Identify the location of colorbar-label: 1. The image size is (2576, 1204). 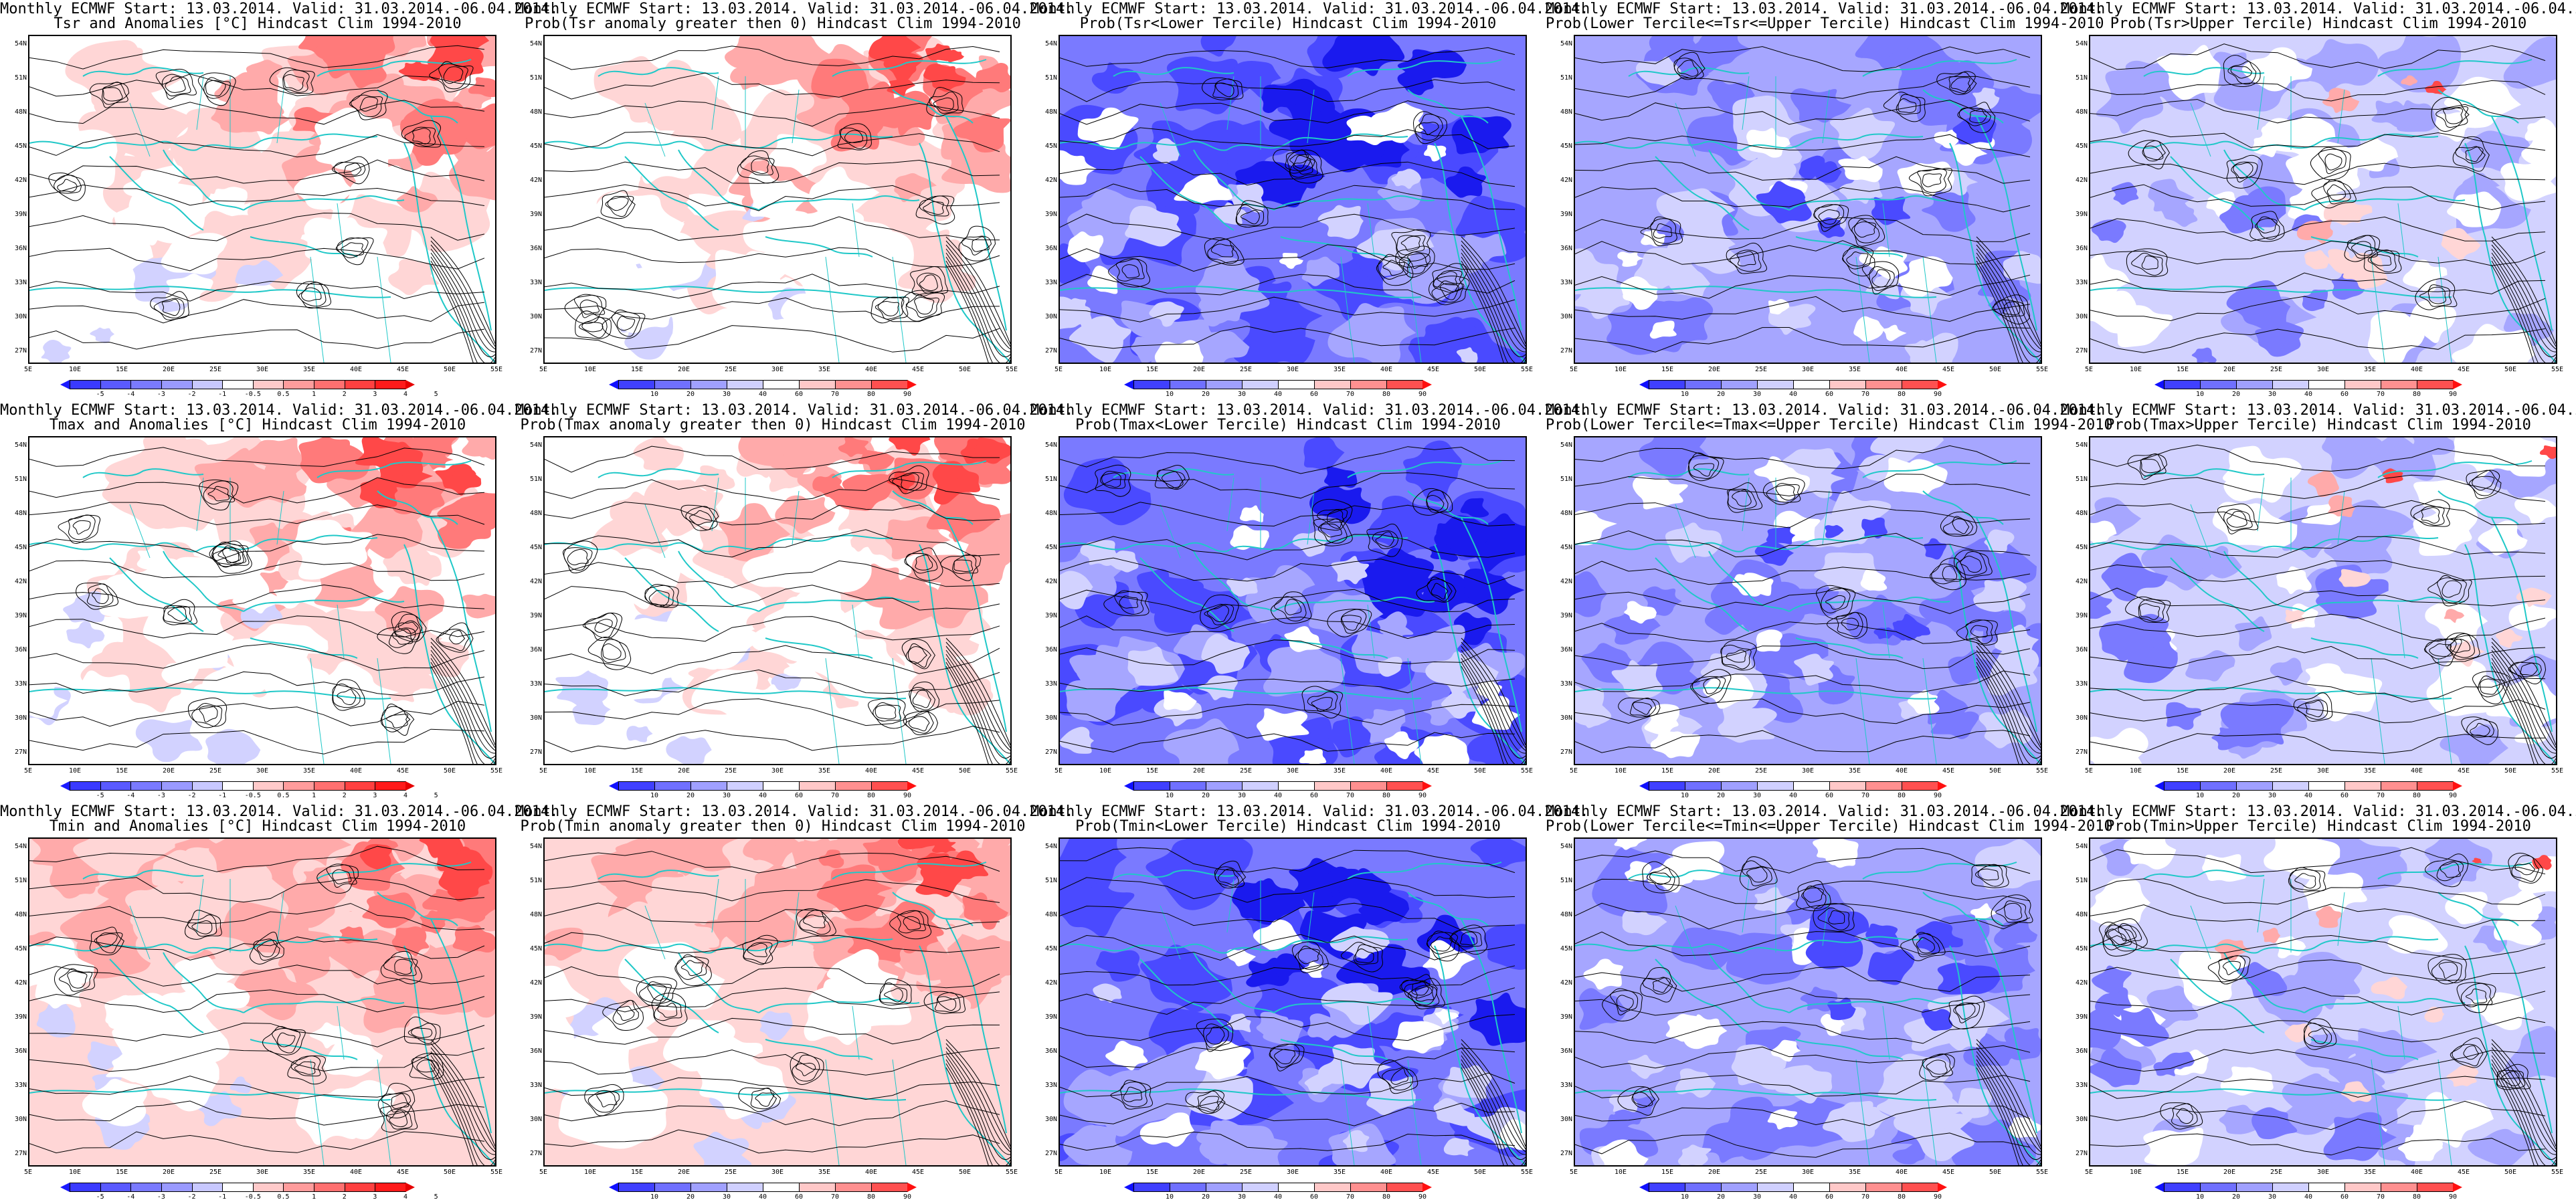
(314, 394).